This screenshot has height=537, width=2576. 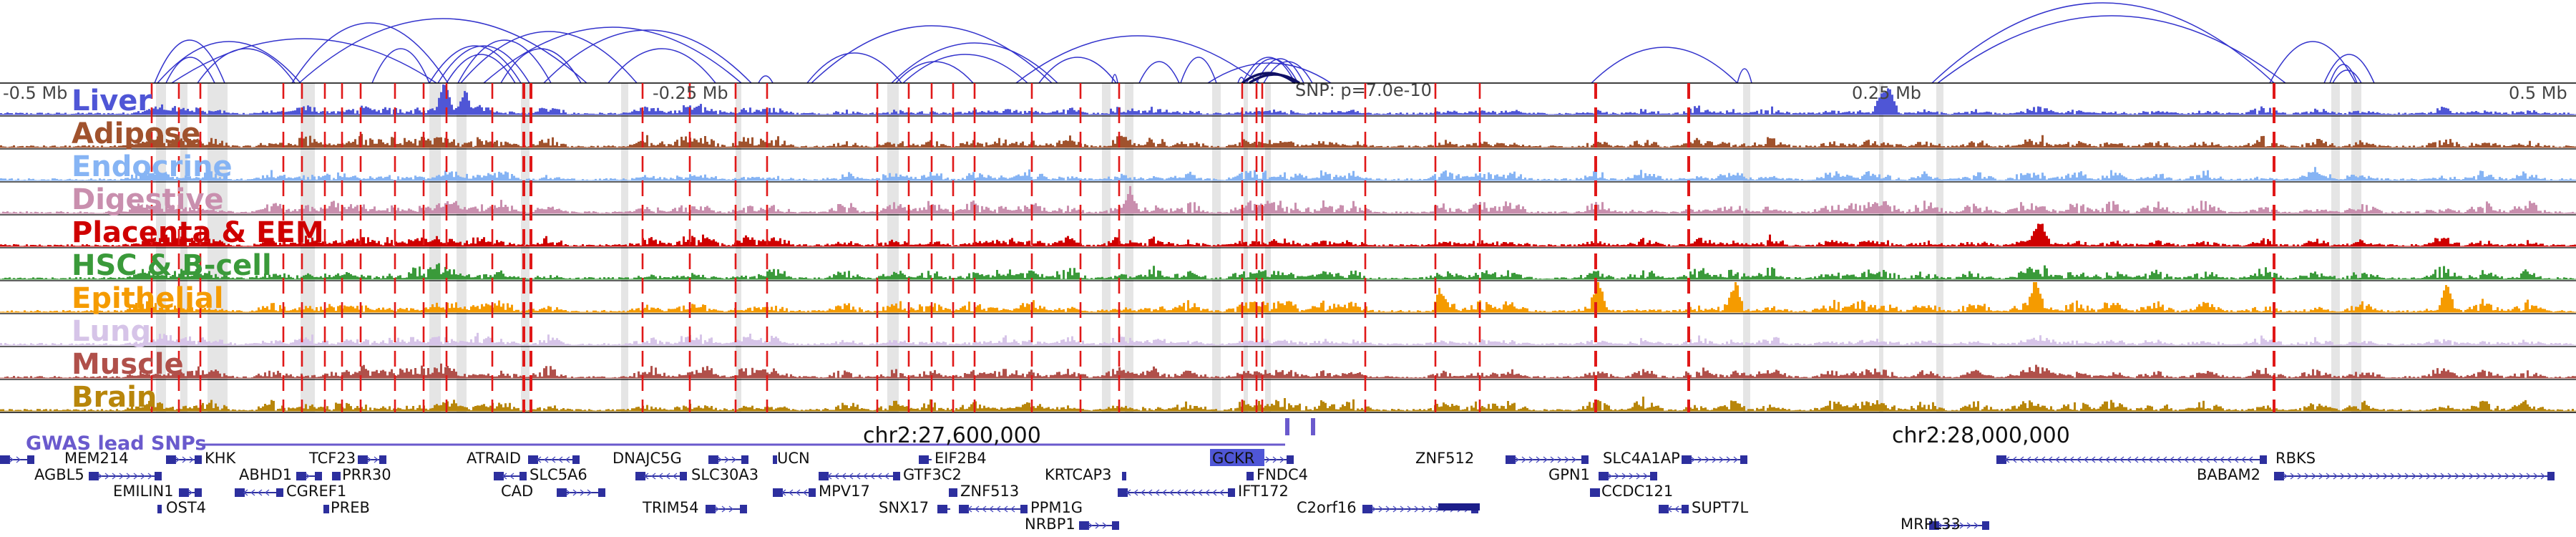 I want to click on gene-label: GTF3C2, so click(x=932, y=474).